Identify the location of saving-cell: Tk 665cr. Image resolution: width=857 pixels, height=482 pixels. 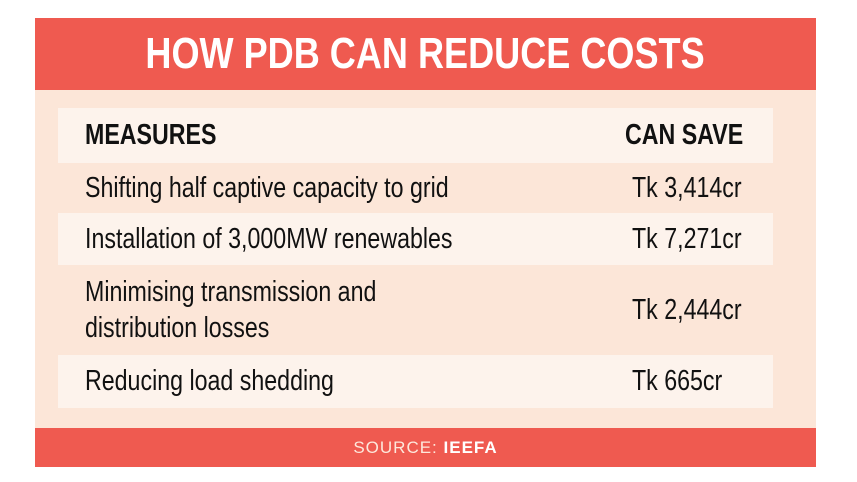
(677, 381).